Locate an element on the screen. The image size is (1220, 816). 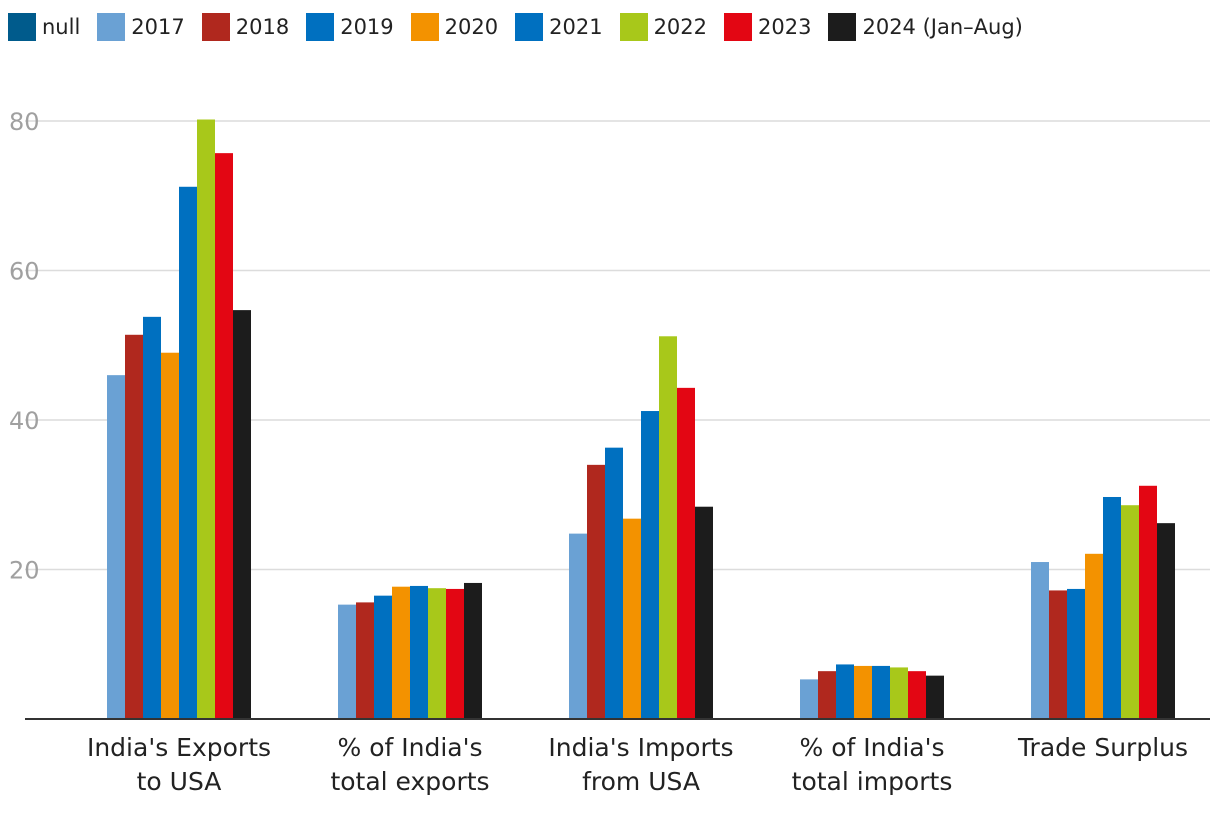
legend-item: 2024 (Jan–Aug) is located at coordinates (925, 27).